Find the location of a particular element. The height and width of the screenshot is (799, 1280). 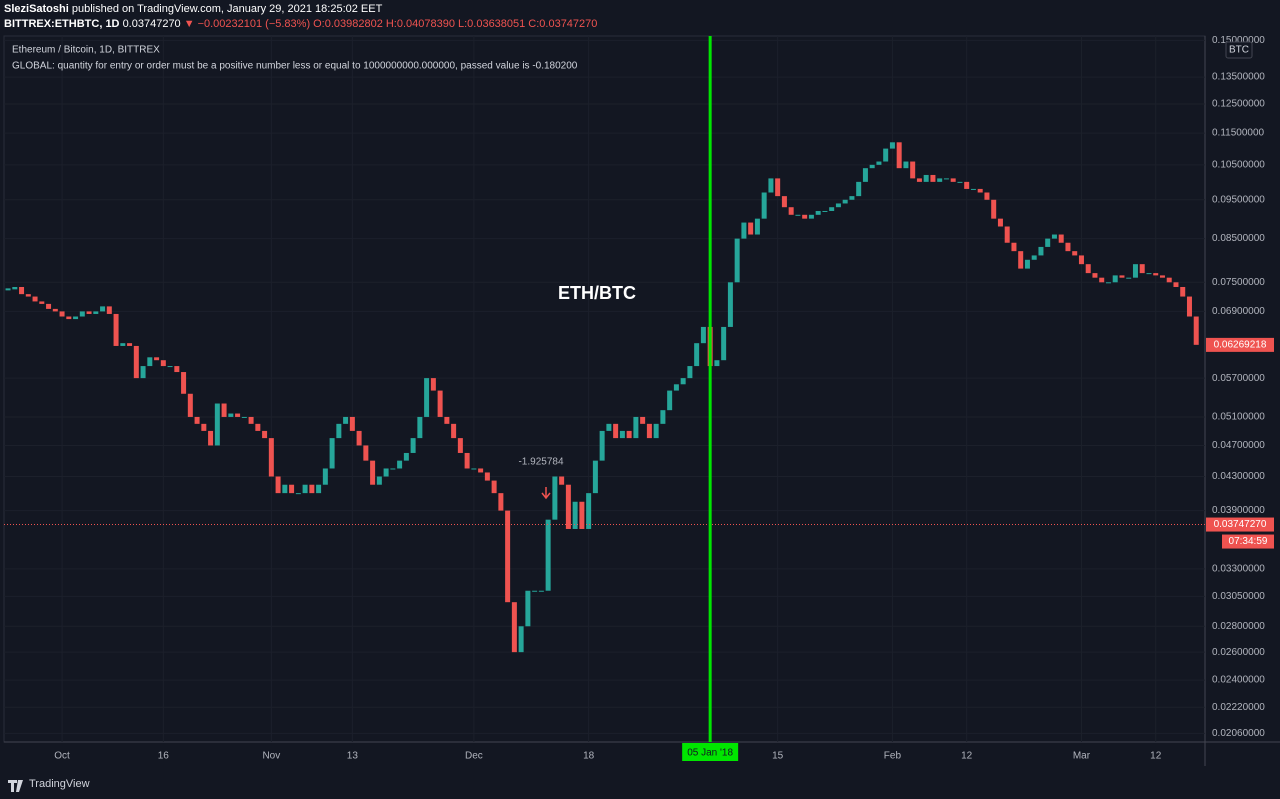

y-tick-label: 0.04700000 is located at coordinates (1238, 445).